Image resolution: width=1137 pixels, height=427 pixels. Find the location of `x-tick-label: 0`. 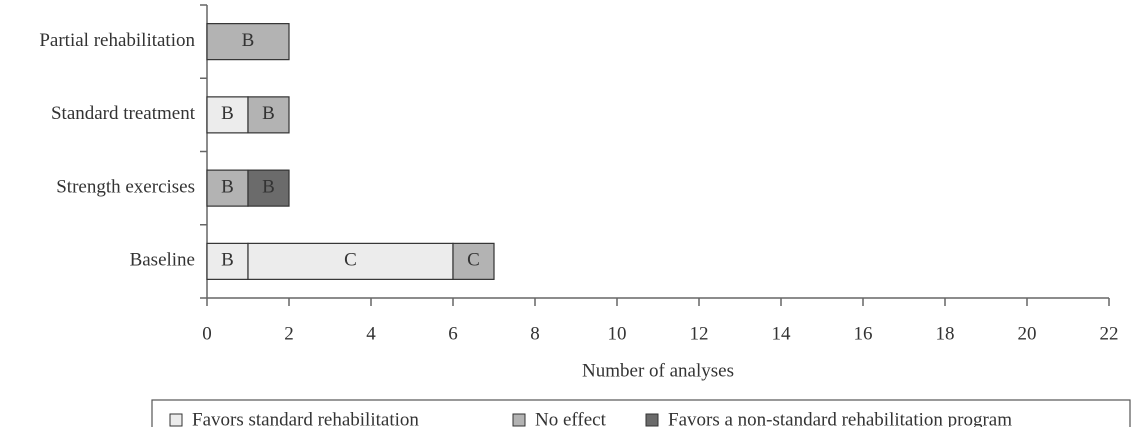

x-tick-label: 0 is located at coordinates (207, 333).